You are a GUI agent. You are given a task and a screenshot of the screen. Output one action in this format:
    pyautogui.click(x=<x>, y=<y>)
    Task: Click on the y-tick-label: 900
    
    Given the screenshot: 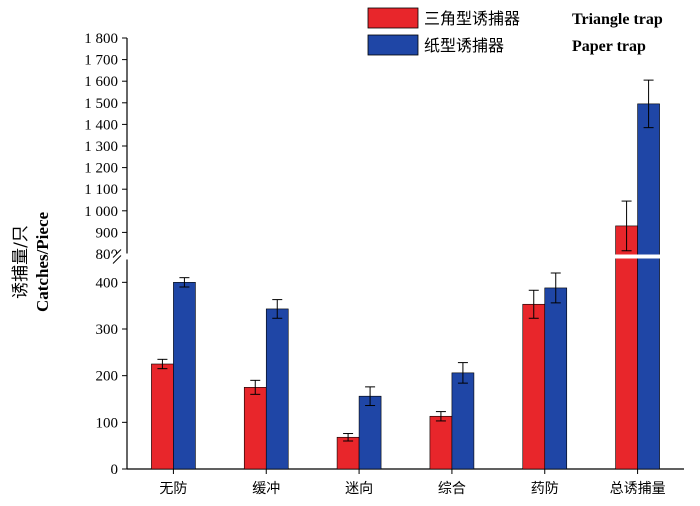 What is the action you would take?
    pyautogui.click(x=107, y=233)
    